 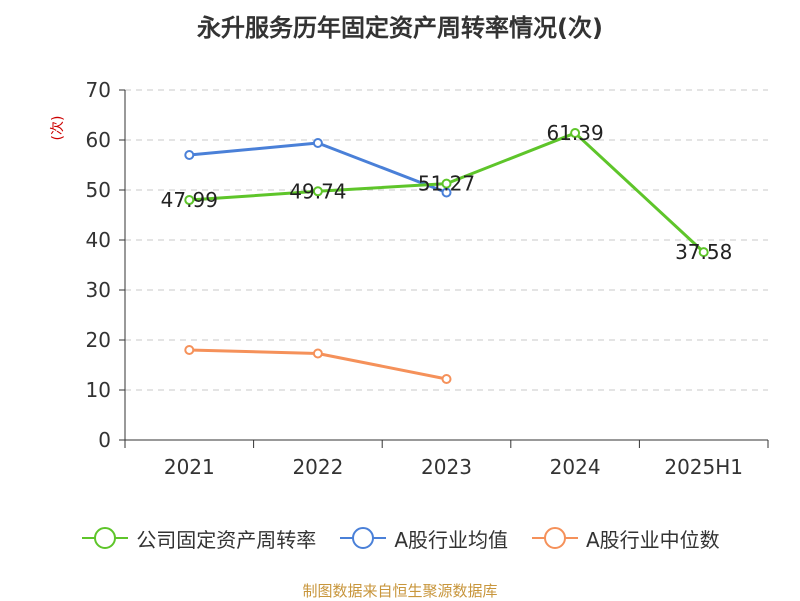 I want to click on y-tick-label: 50, so click(x=98, y=190).